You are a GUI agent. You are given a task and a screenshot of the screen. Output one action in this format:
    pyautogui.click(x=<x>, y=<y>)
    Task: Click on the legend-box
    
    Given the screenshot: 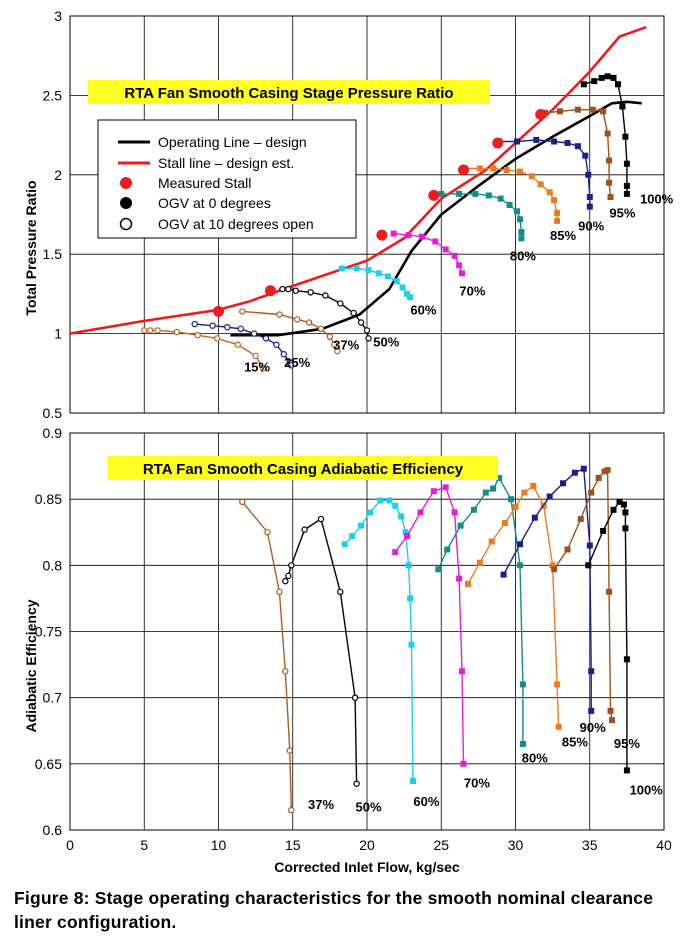 What is the action you would take?
    pyautogui.click(x=227, y=179)
    